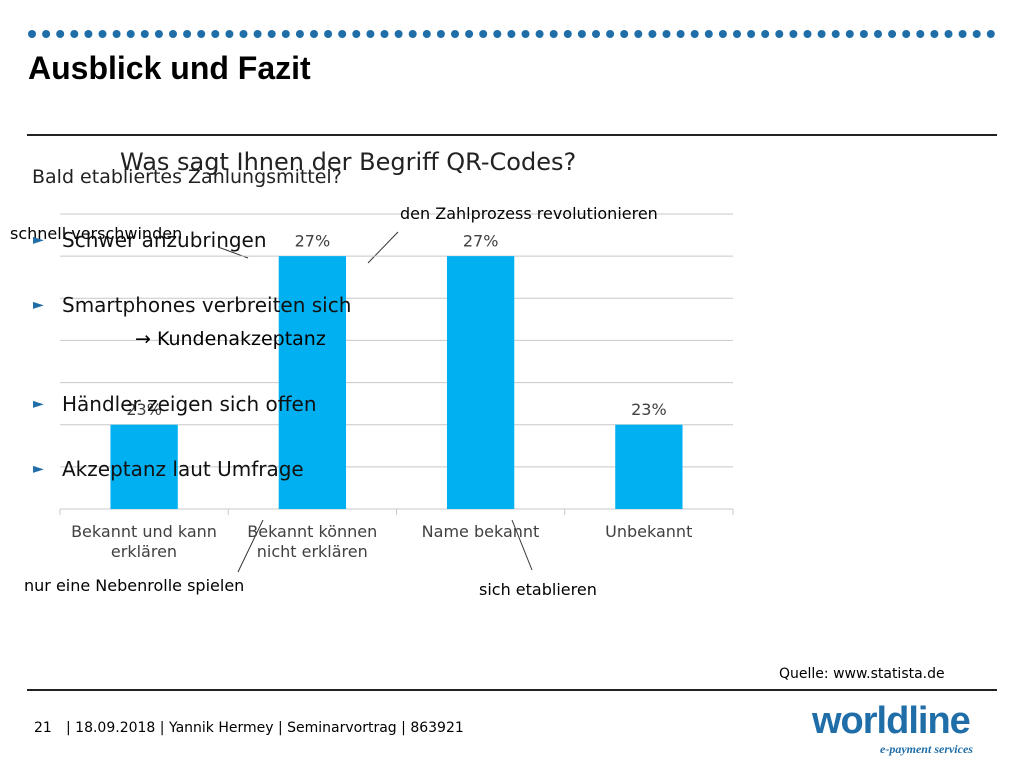  I want to click on logo: worldline, so click(891, 721).